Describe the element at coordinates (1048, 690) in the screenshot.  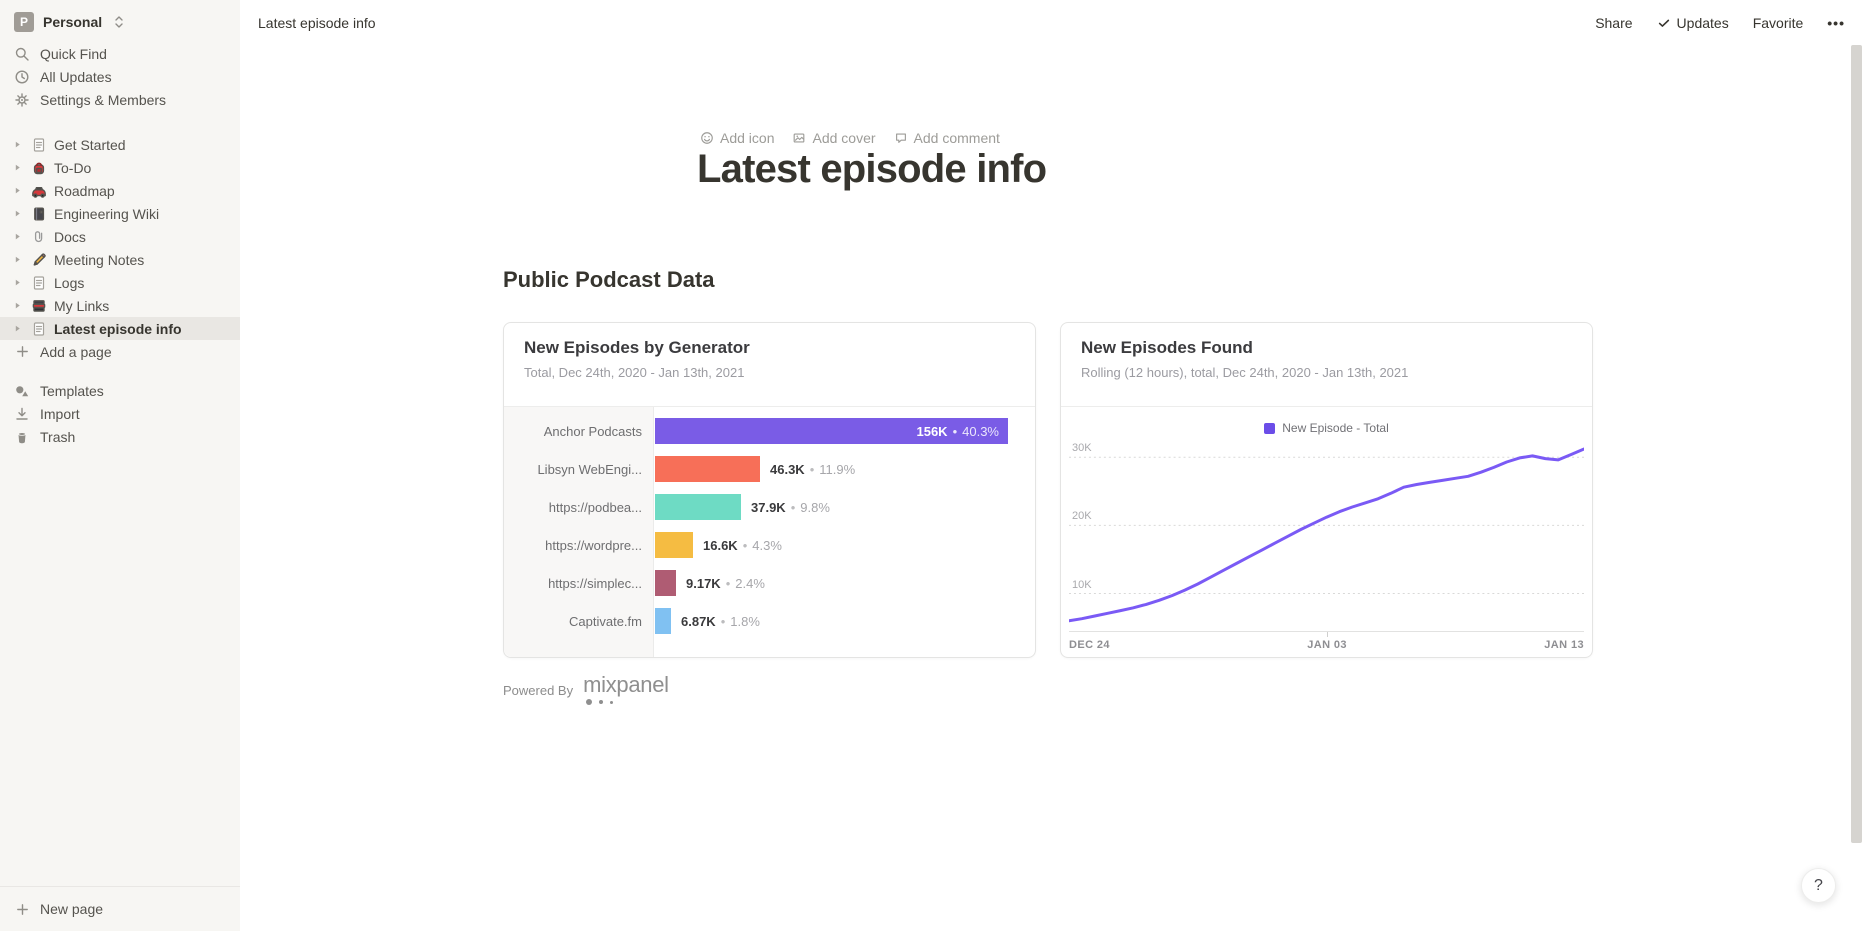
I see `powered-by: Powered By mixpanel` at that location.